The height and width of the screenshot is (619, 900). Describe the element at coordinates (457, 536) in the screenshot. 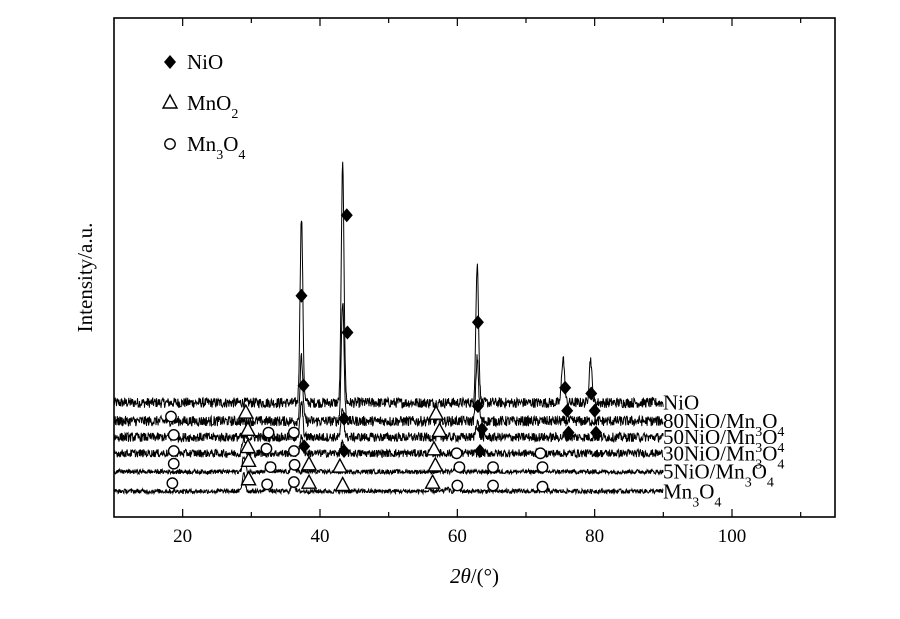

I see `x-tick-label: 60` at that location.